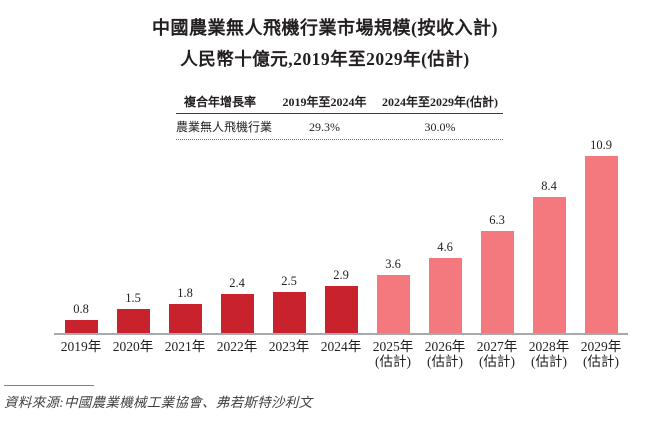 The image size is (650, 424). I want to click on cagr-header-metric: 複合年增長率, so click(220, 102).